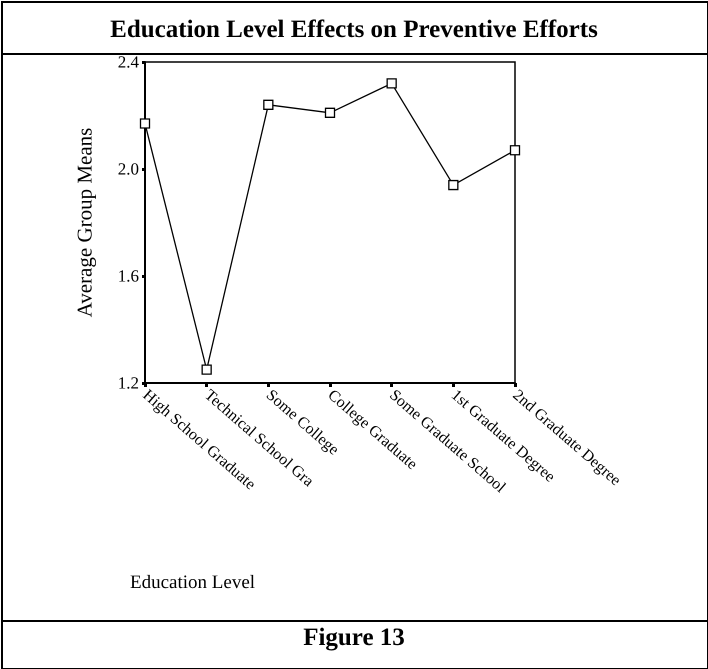 This screenshot has height=669, width=708. What do you see at coordinates (129, 62) in the screenshot?
I see `y-tick-label: 2.4` at bounding box center [129, 62].